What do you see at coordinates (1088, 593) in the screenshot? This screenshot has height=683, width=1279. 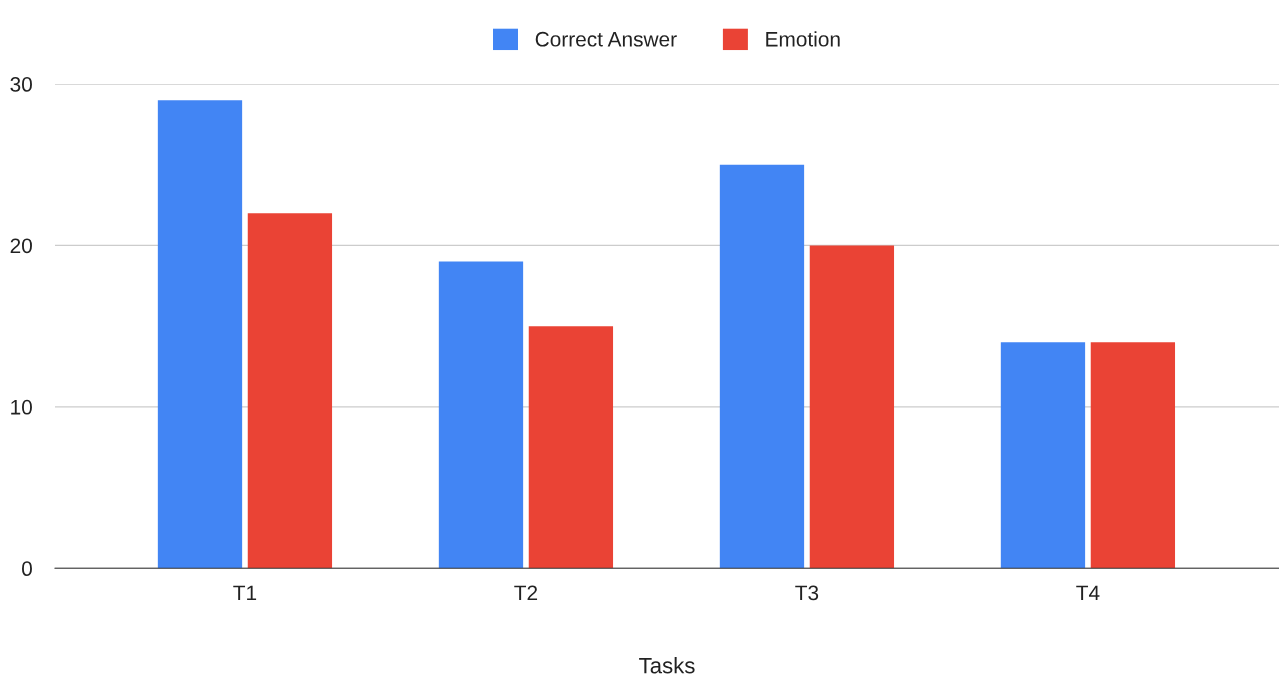 I see `x-tick-label: T4` at bounding box center [1088, 593].